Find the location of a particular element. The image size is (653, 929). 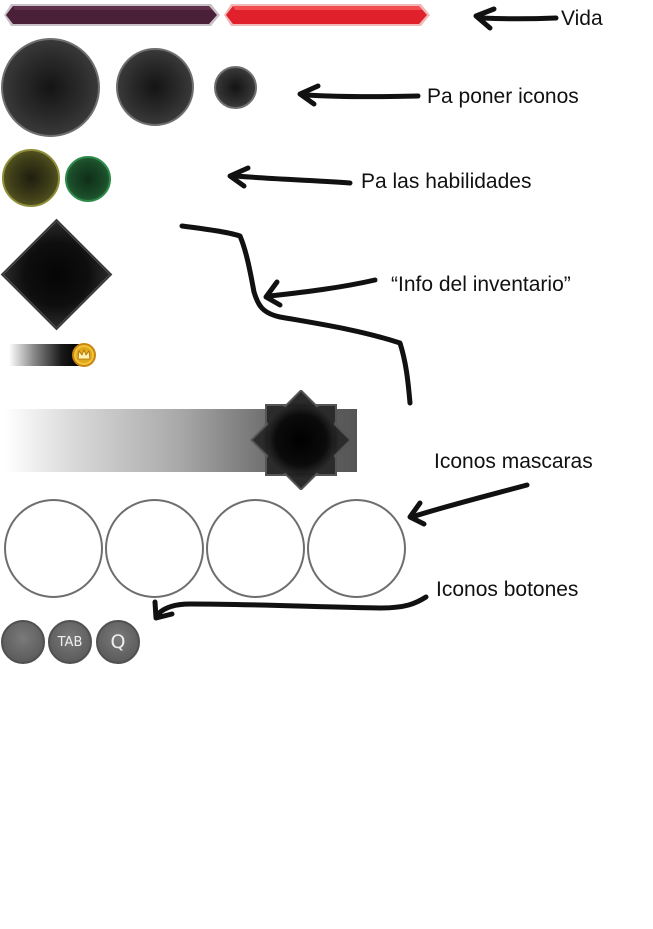

arrow-botones is located at coordinates (292, 605).